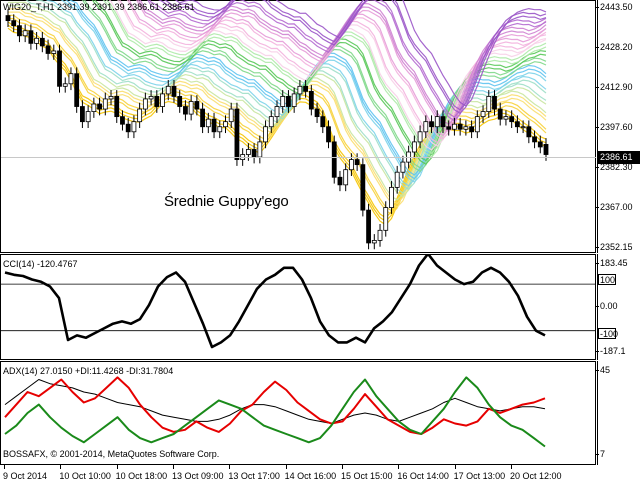  Describe the element at coordinates (85, 476) in the screenshot. I see `time-axis-label: 10 Oct 10:00` at that location.